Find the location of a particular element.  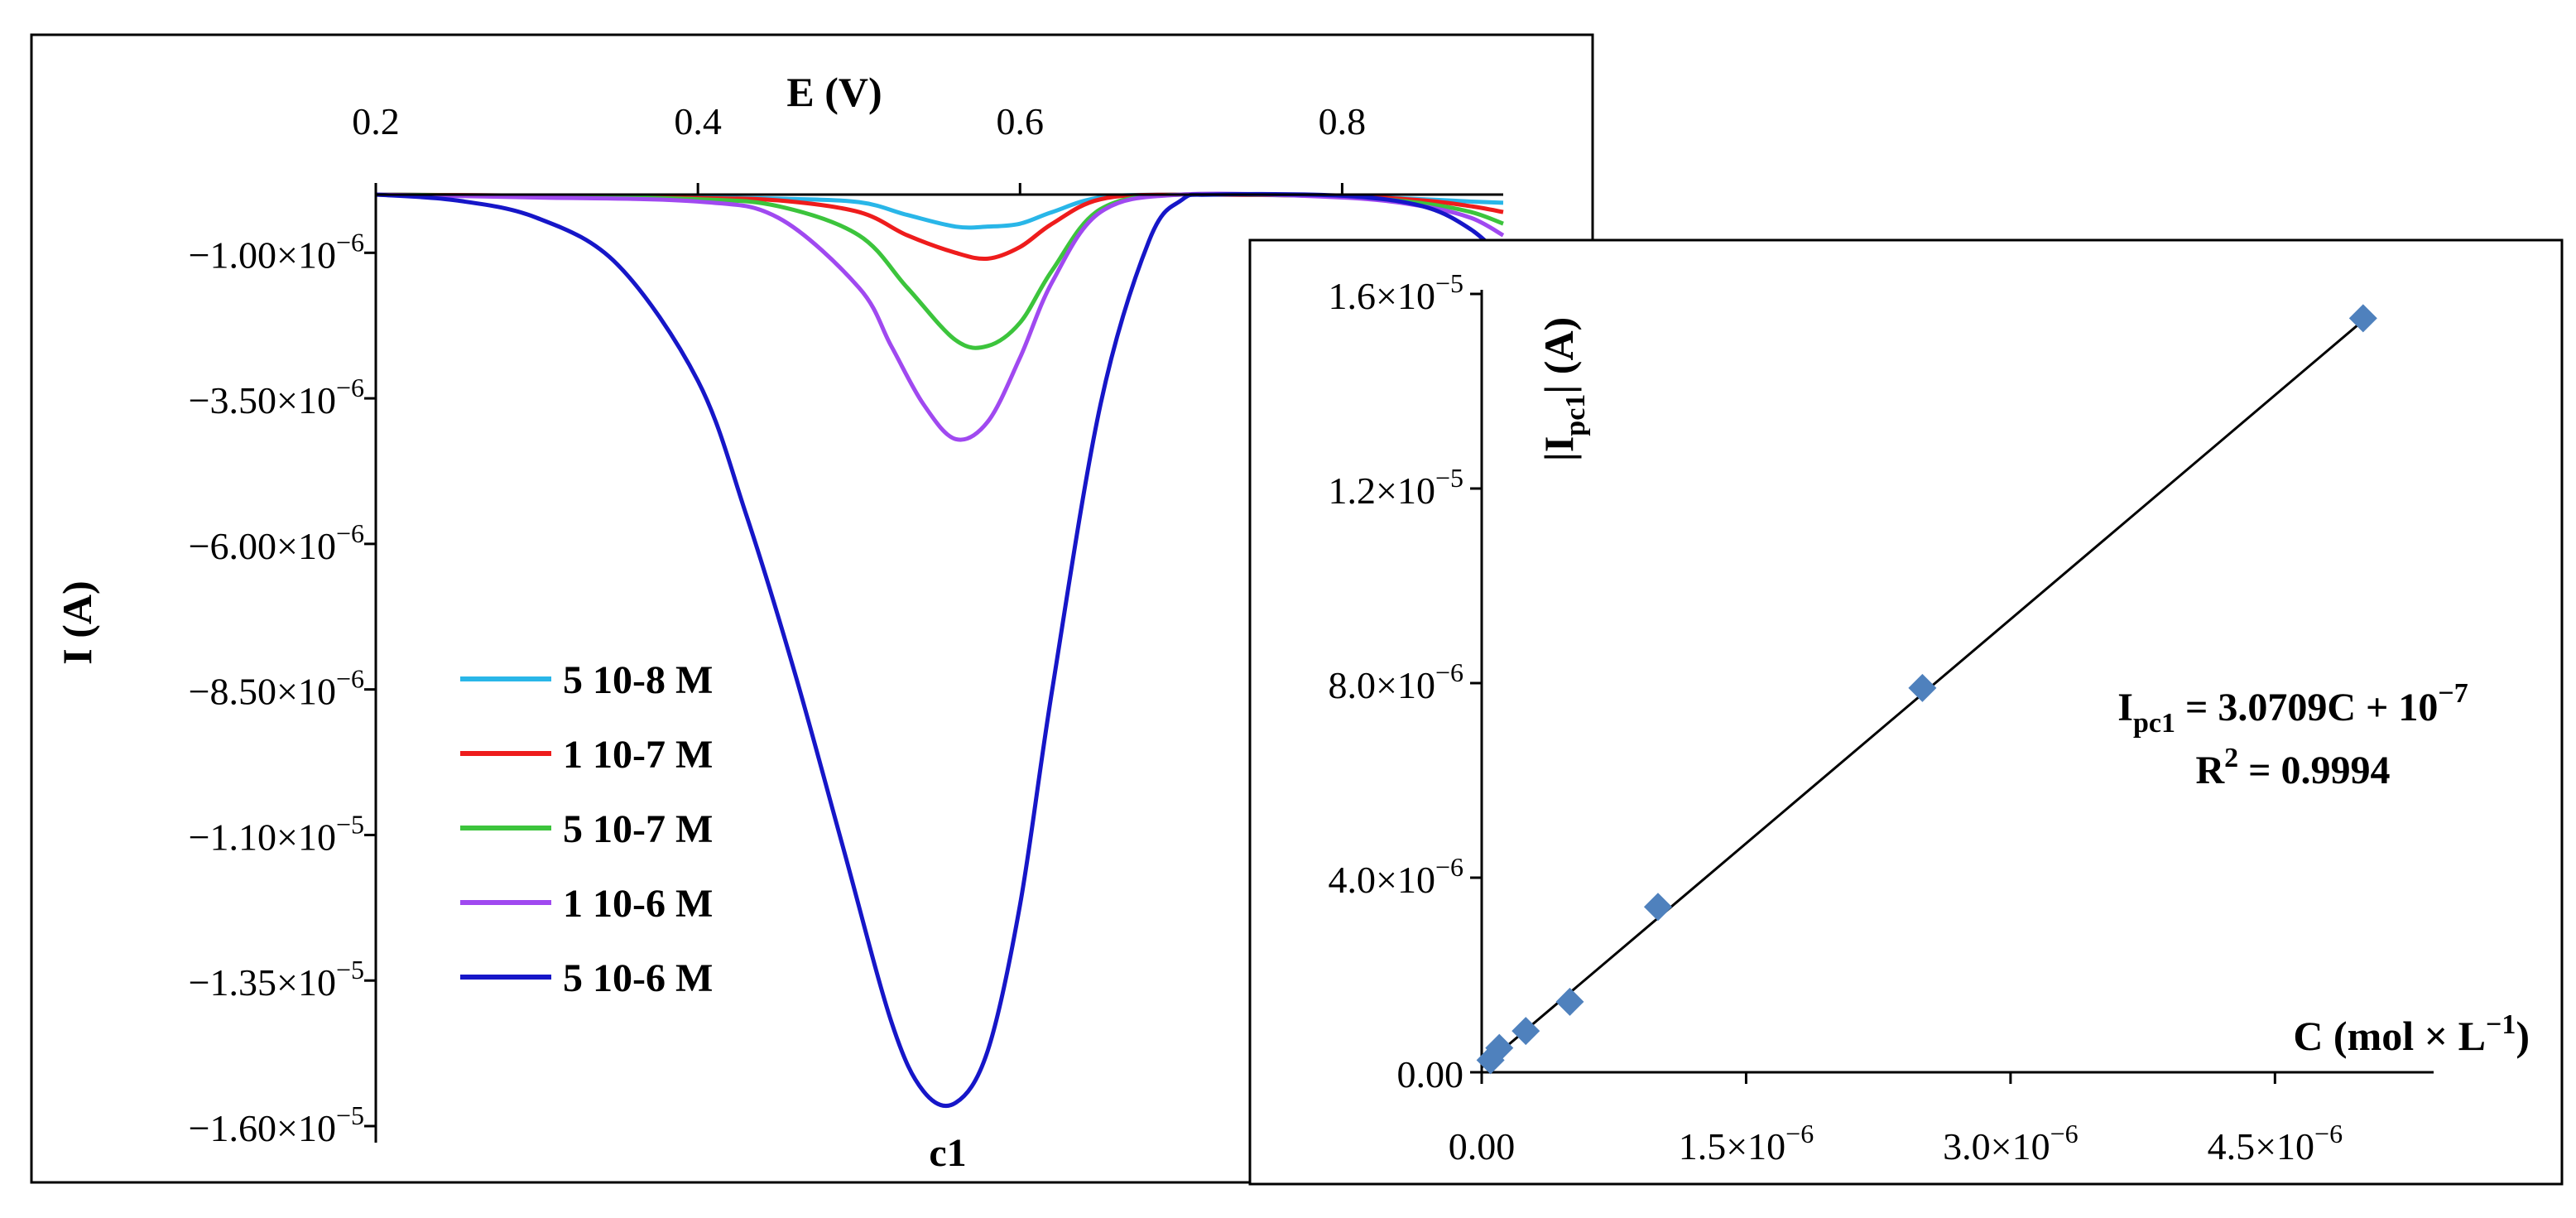

calibration-x-tick-label-3-exponent: −6 is located at coordinates (2328, 1133).